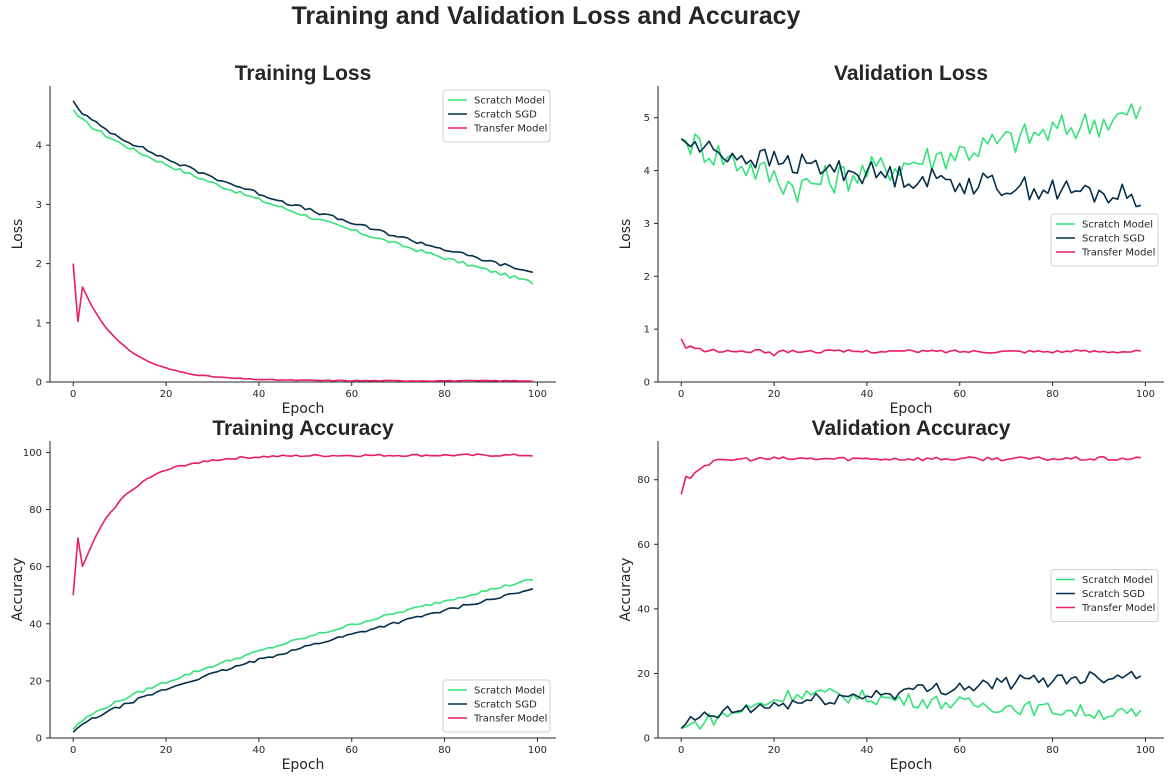 The image size is (1172, 779). I want to click on validation-accuracy-y-label: Accuracy, so click(626, 590).